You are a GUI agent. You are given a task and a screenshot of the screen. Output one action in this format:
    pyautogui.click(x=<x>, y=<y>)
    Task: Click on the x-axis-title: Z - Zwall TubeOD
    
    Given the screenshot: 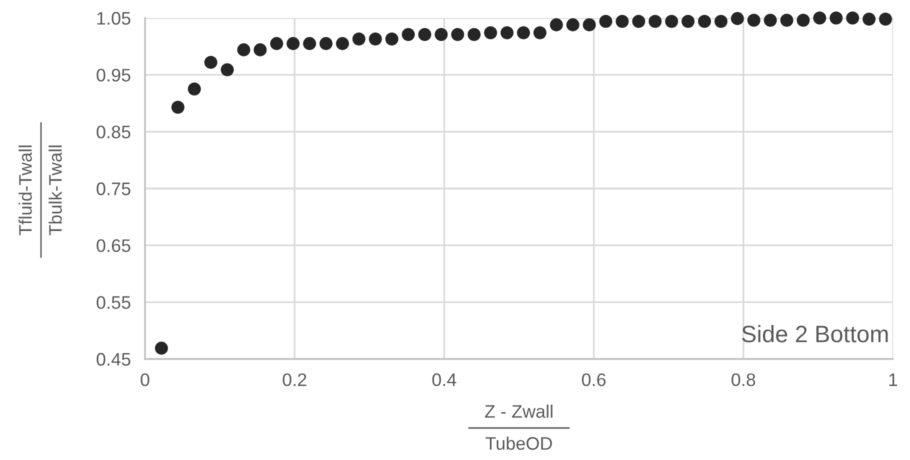 What is the action you would take?
    pyautogui.click(x=518, y=427)
    